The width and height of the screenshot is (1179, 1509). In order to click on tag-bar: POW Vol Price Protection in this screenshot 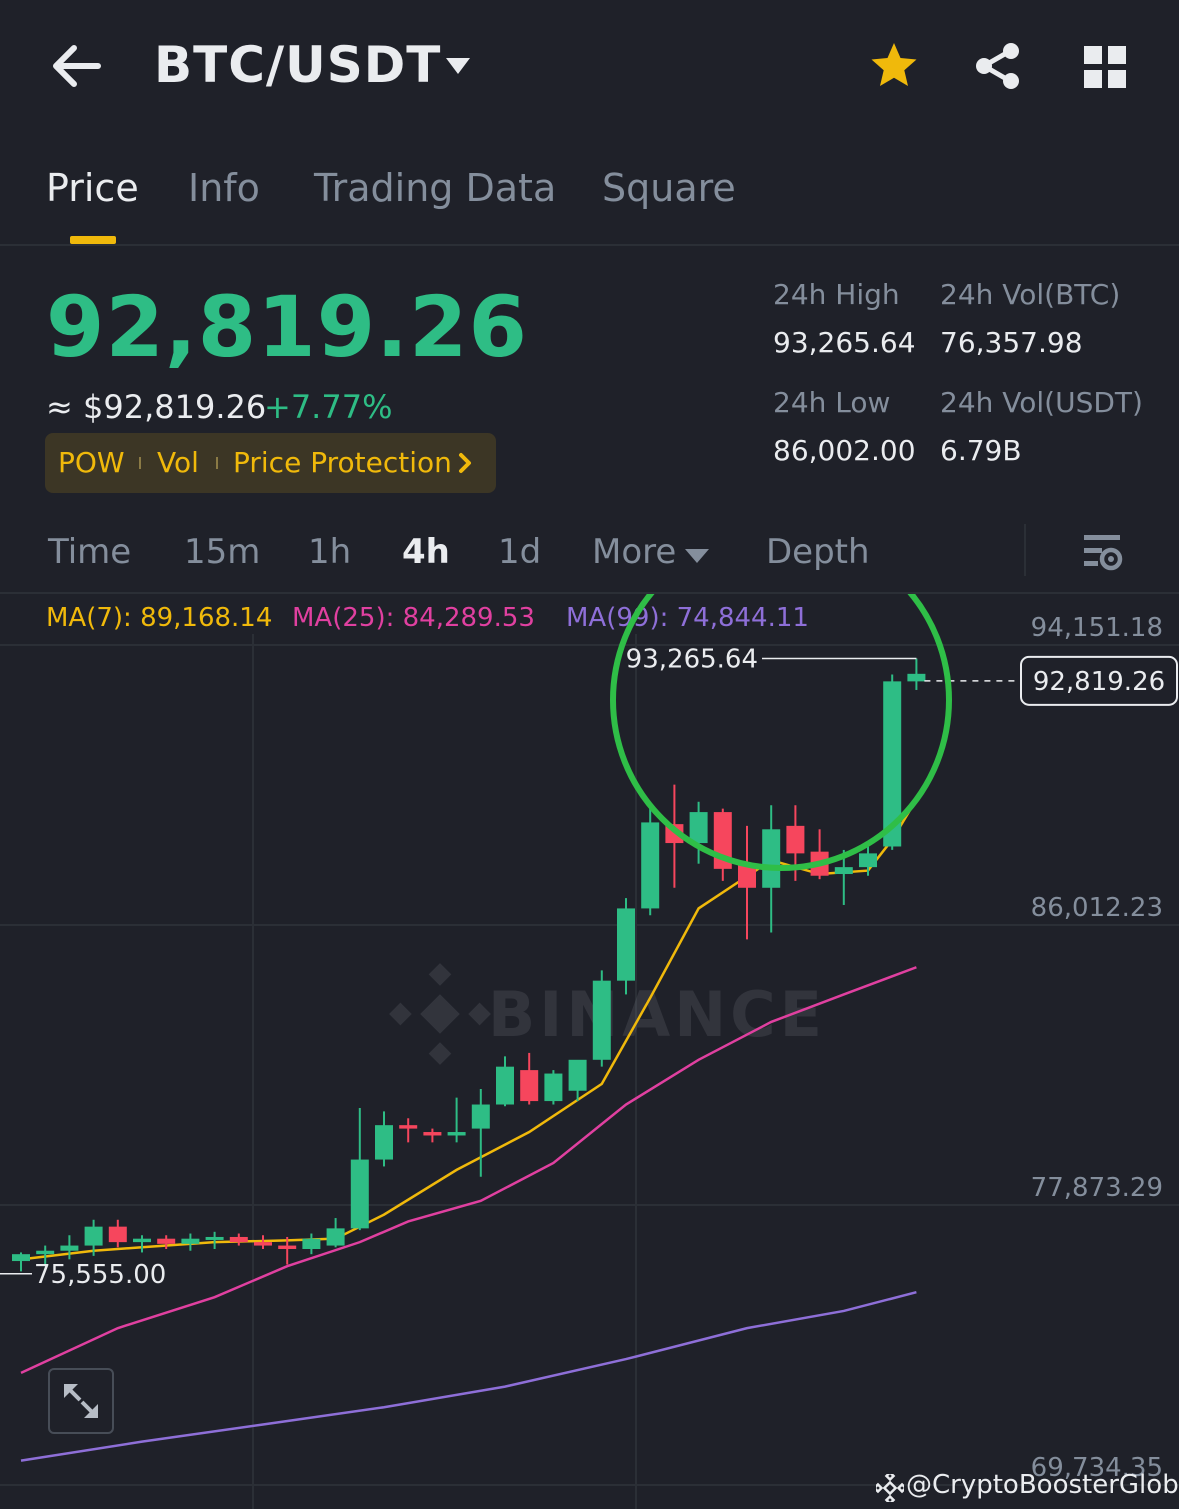, I will do `click(270, 463)`.